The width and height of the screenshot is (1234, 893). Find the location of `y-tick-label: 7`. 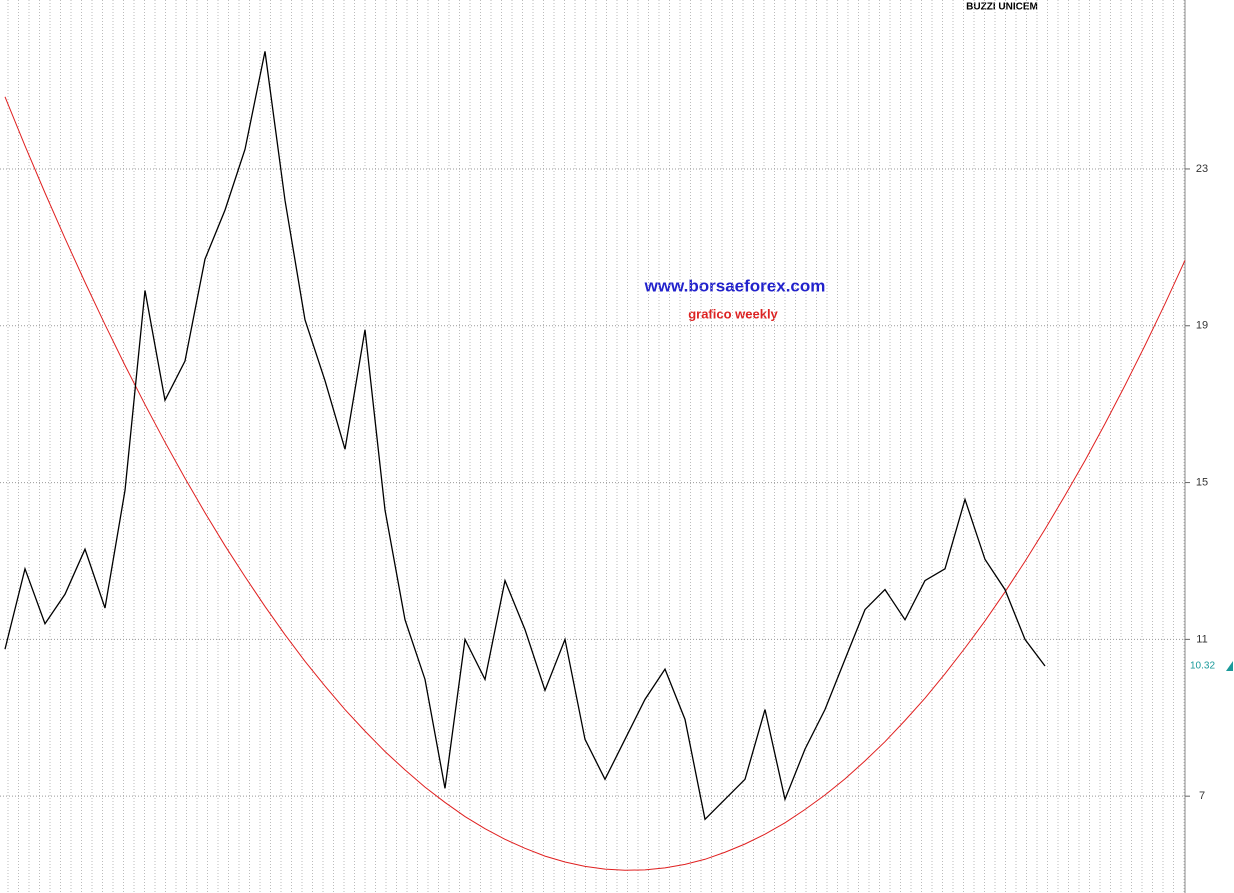

y-tick-label: 7 is located at coordinates (1202, 796).